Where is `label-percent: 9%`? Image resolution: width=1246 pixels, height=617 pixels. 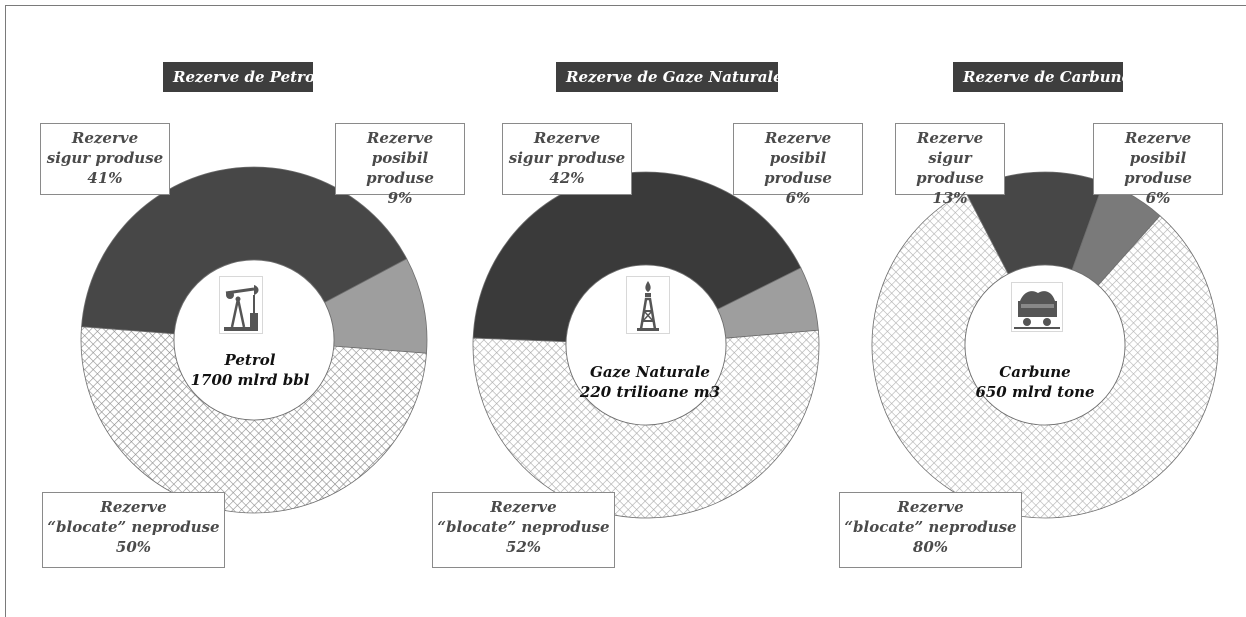 label-percent: 9% is located at coordinates (400, 198).